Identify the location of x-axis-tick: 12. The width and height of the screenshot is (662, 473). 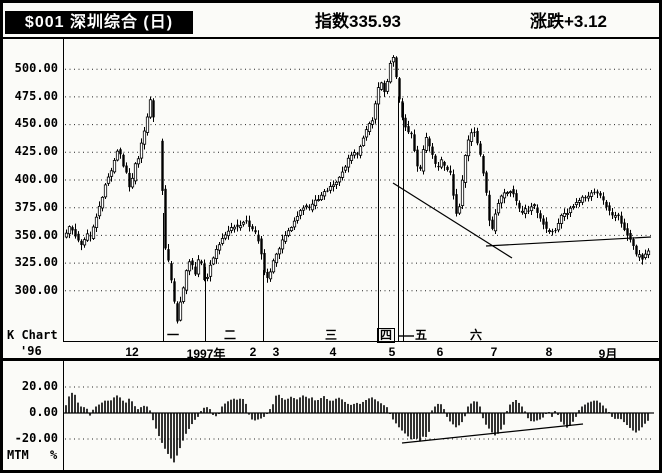
(132, 352).